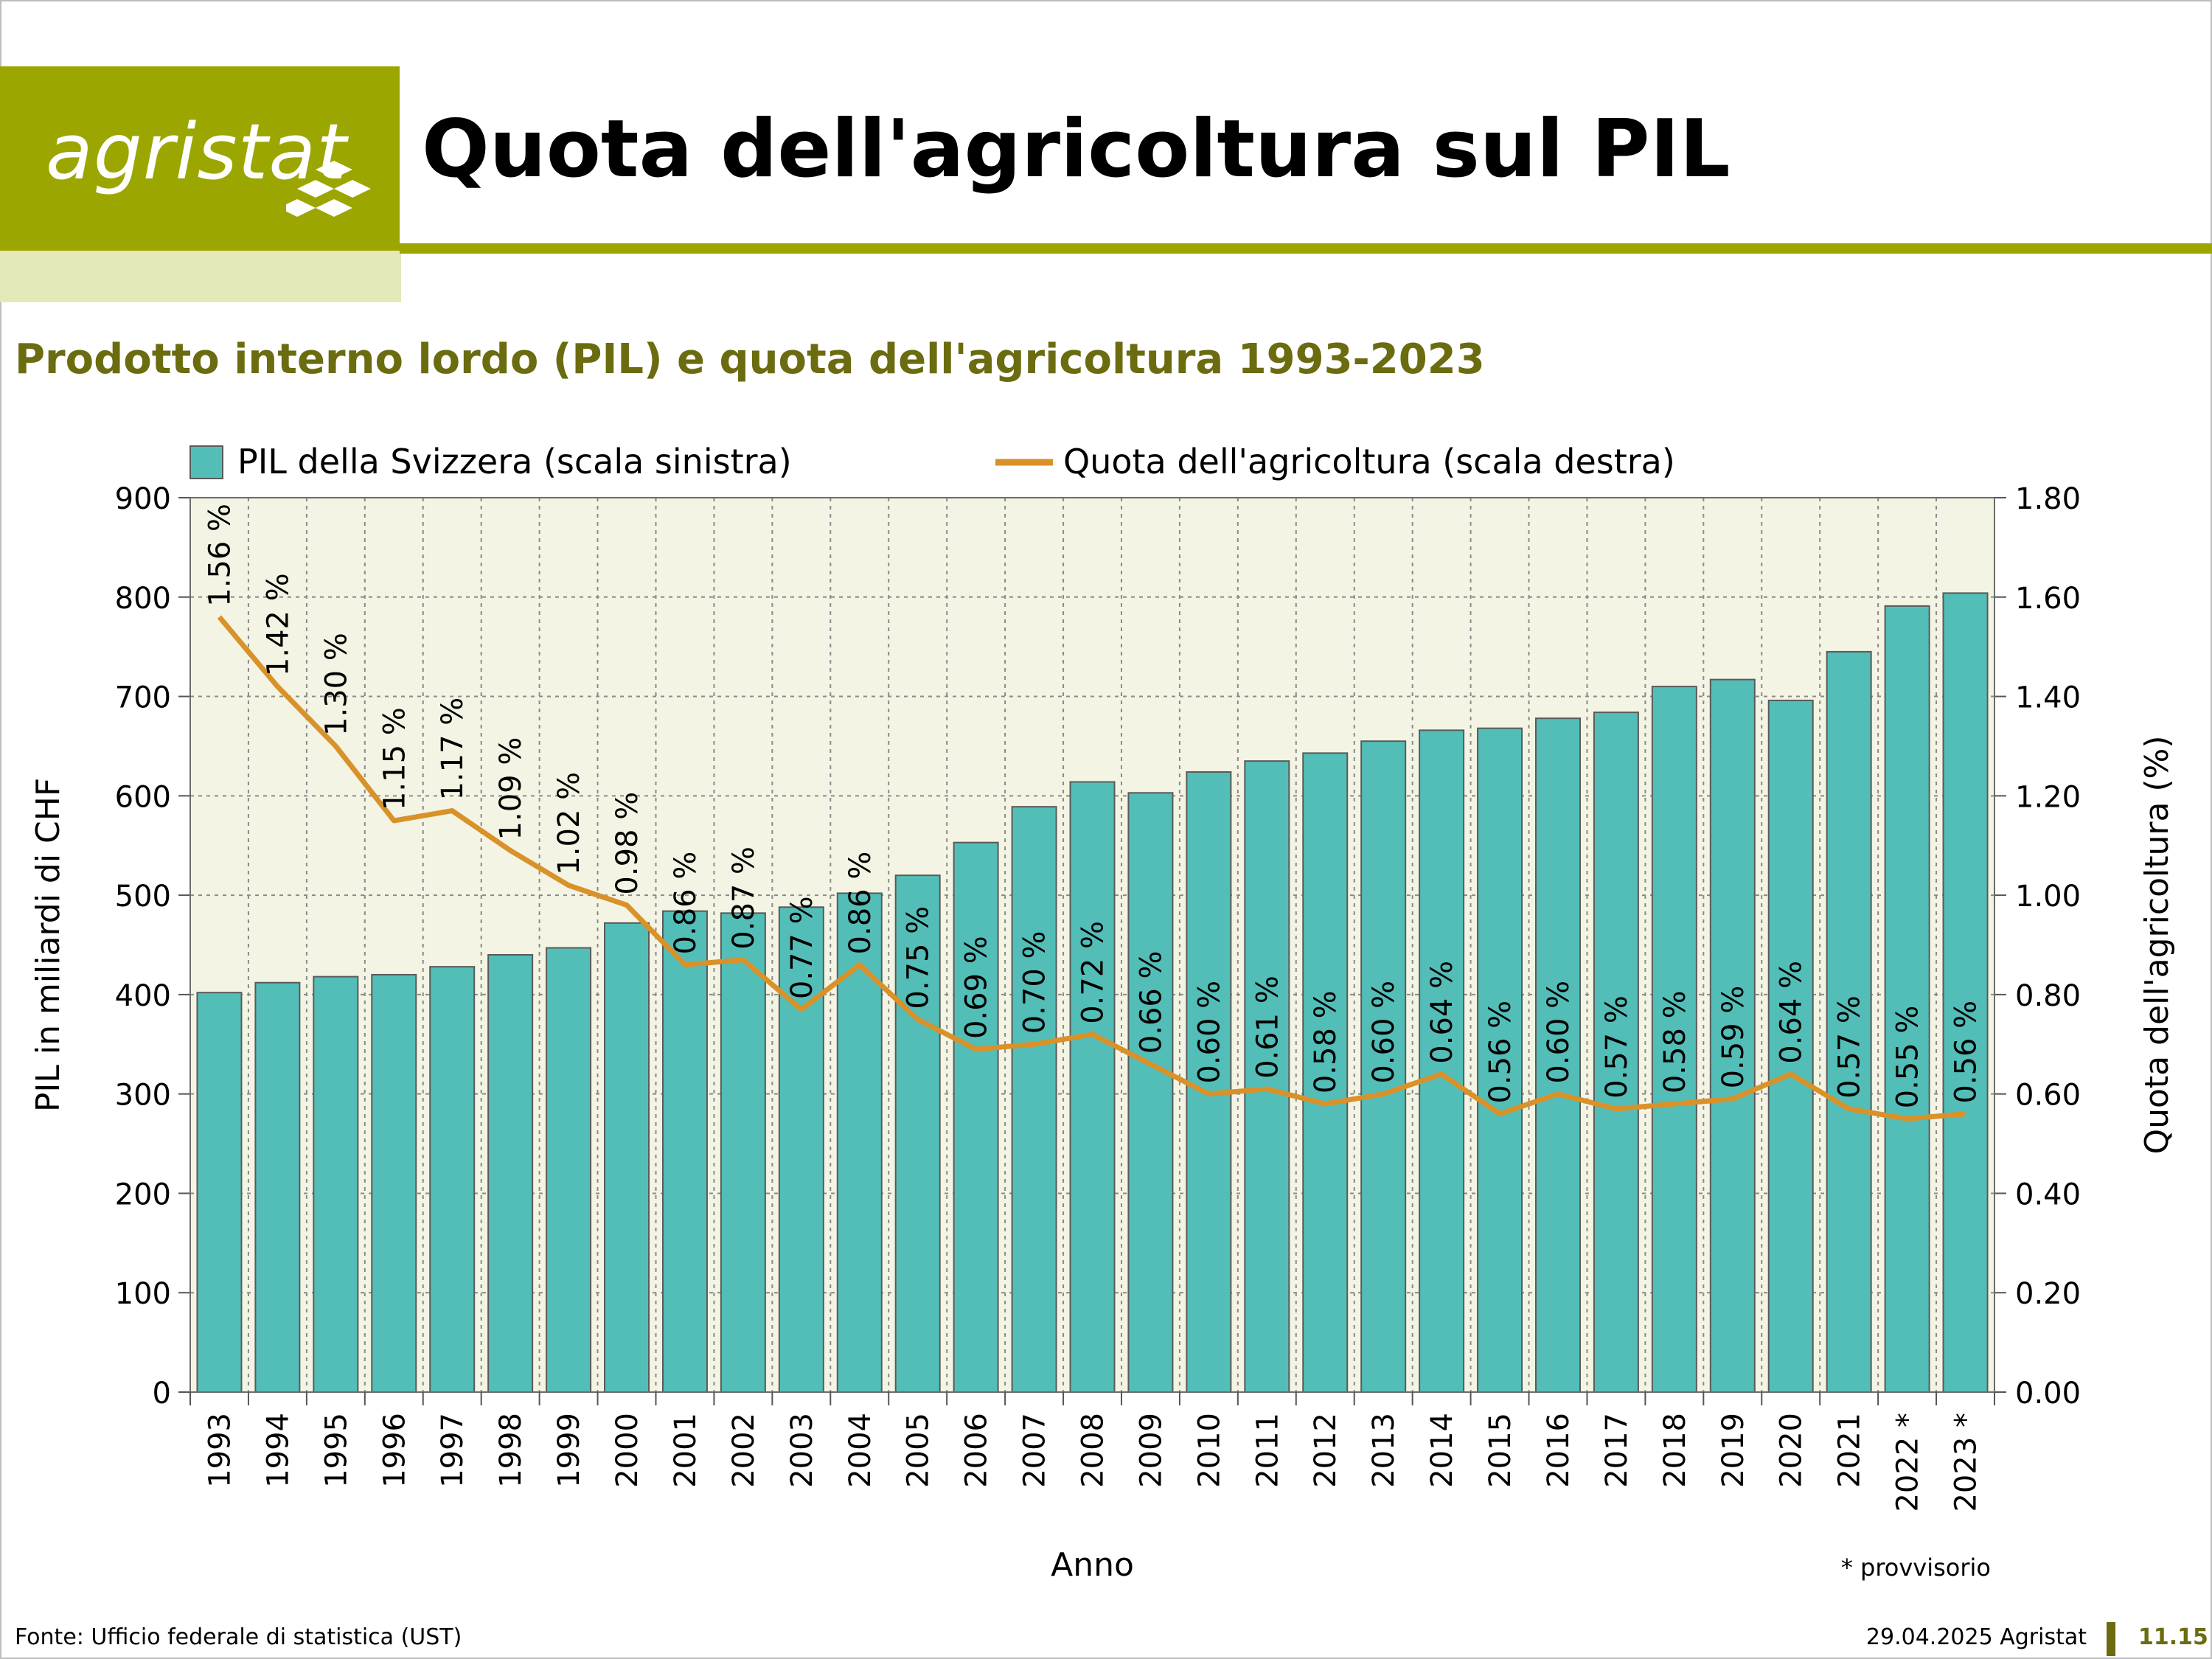 This screenshot has height=1659, width=2212. What do you see at coordinates (162, 1394) in the screenshot?
I see `y-tick-label: 0` at bounding box center [162, 1394].